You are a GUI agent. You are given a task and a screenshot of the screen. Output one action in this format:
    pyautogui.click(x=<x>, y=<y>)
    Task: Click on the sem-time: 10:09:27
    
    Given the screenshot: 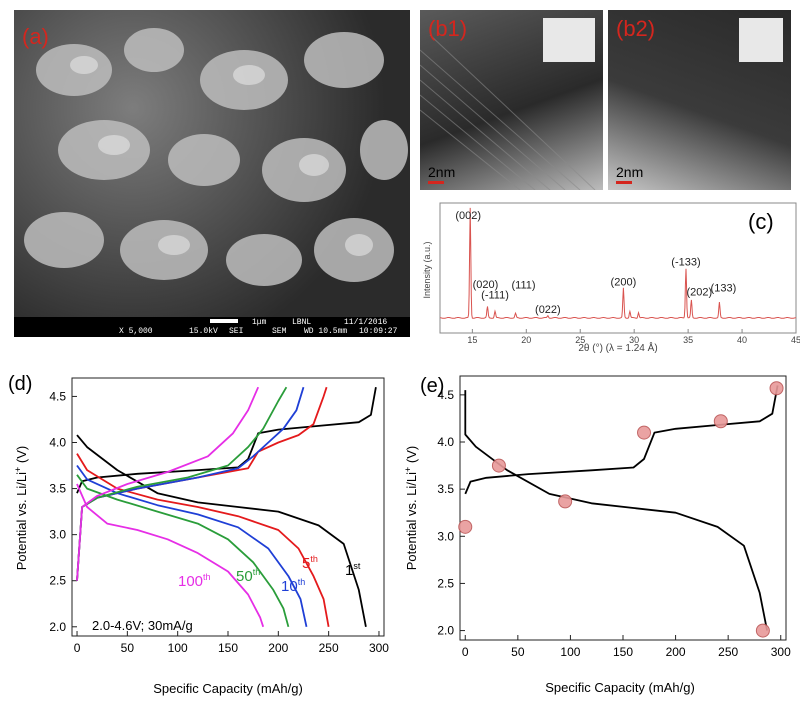 What is the action you would take?
    pyautogui.click(x=378, y=331)
    